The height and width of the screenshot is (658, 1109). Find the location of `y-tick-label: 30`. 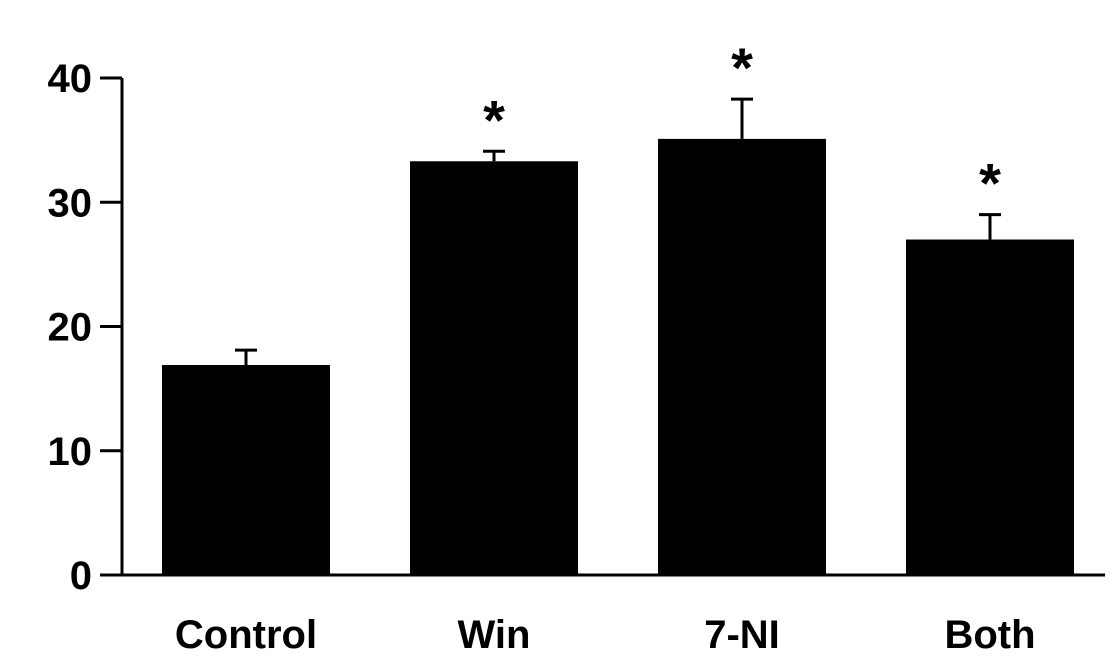

y-tick-label: 30 is located at coordinates (70, 203).